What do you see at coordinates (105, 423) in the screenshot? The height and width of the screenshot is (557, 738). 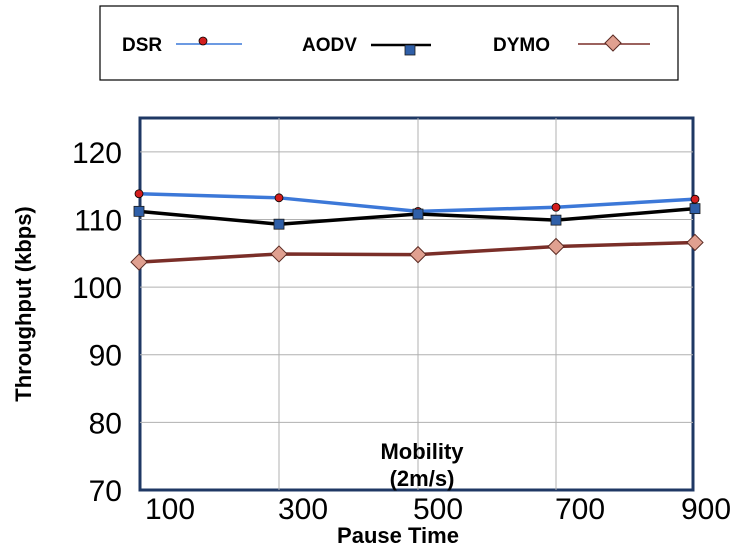 I see `y-tick-label: 80` at bounding box center [105, 423].